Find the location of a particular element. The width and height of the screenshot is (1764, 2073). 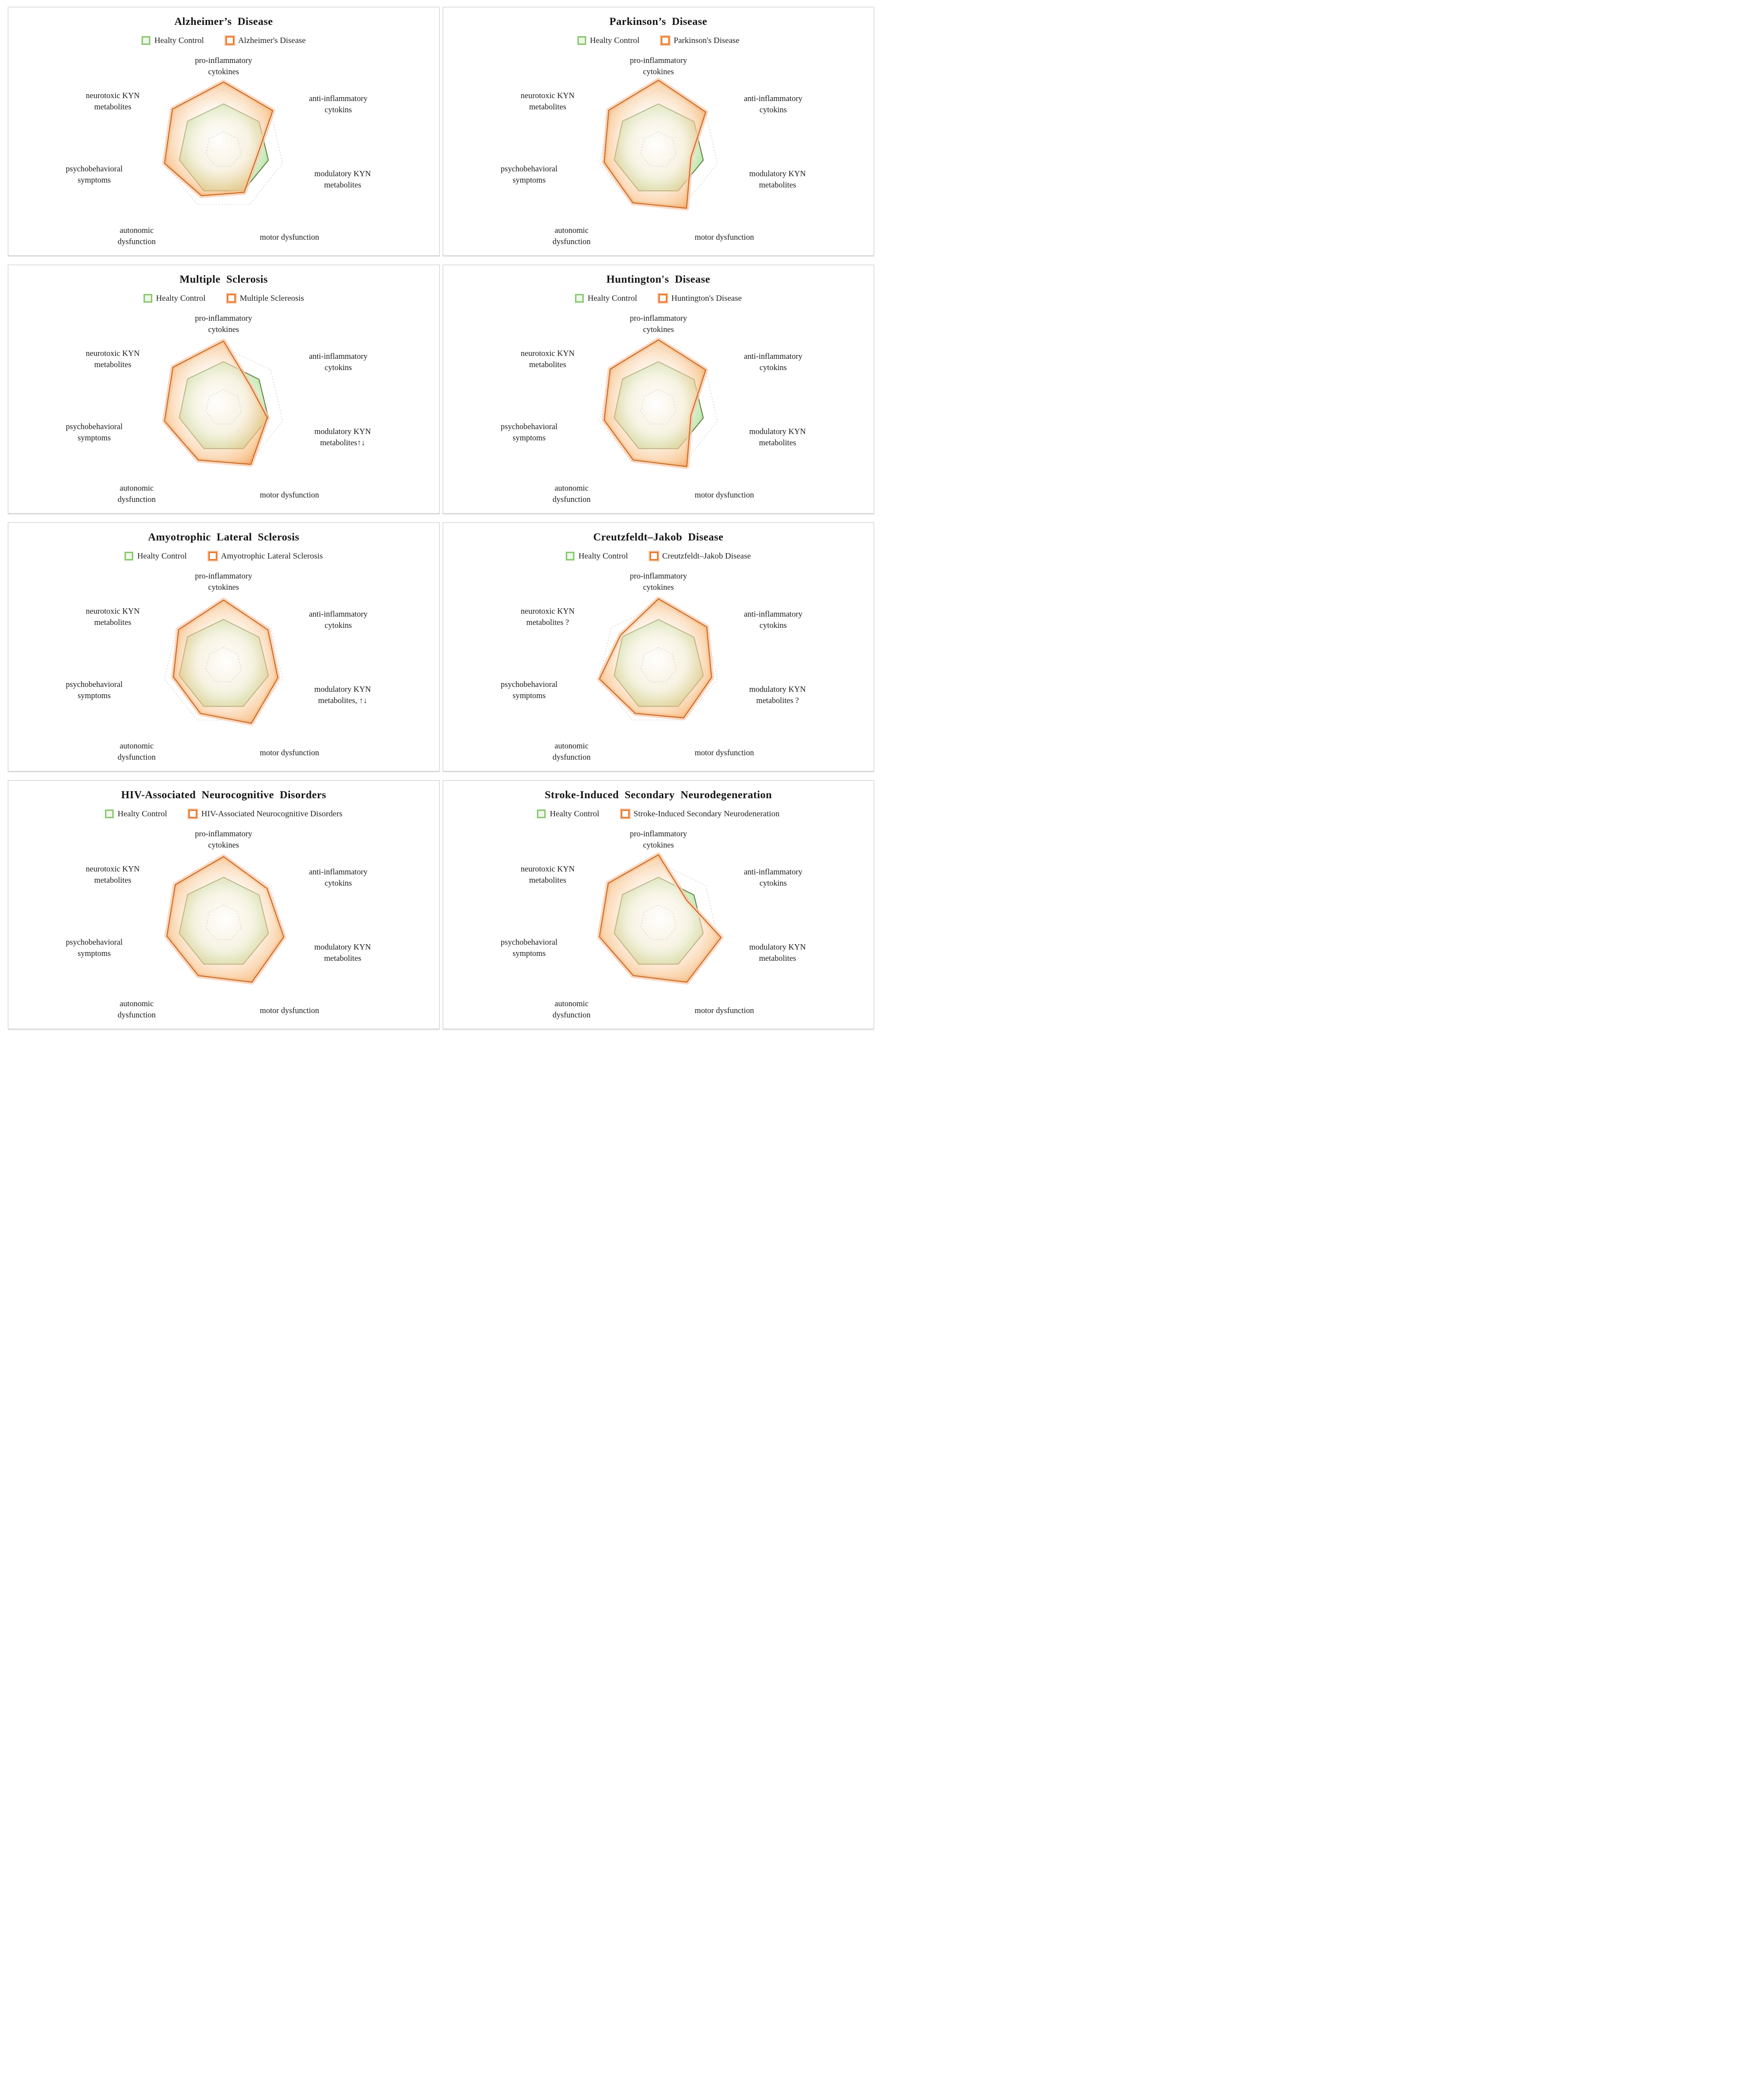

legend-item-disease: Multiple Sclereosis is located at coordinates (265, 298).